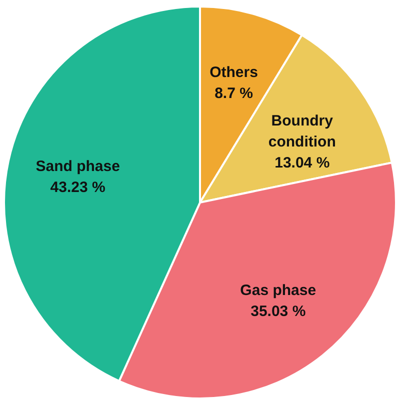 The height and width of the screenshot is (405, 400). I want to click on slice-label: Others, so click(234, 73).